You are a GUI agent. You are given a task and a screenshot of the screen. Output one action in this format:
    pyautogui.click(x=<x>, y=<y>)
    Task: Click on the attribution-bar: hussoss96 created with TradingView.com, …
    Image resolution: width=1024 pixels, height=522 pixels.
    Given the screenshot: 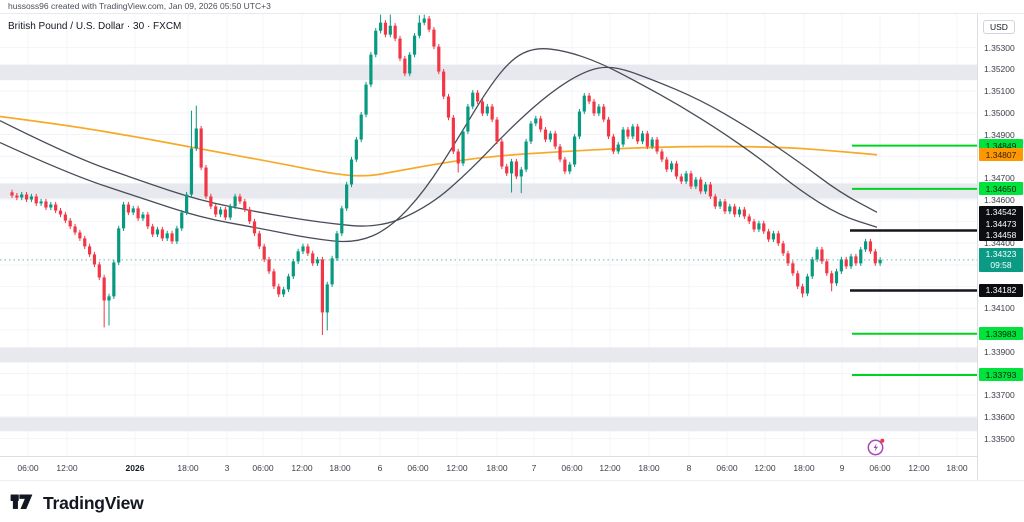 What is the action you would take?
    pyautogui.click(x=512, y=7)
    